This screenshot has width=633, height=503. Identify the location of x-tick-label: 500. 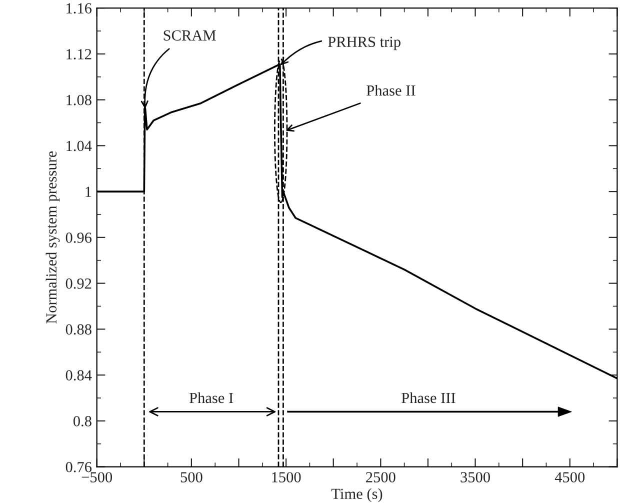
(191, 477).